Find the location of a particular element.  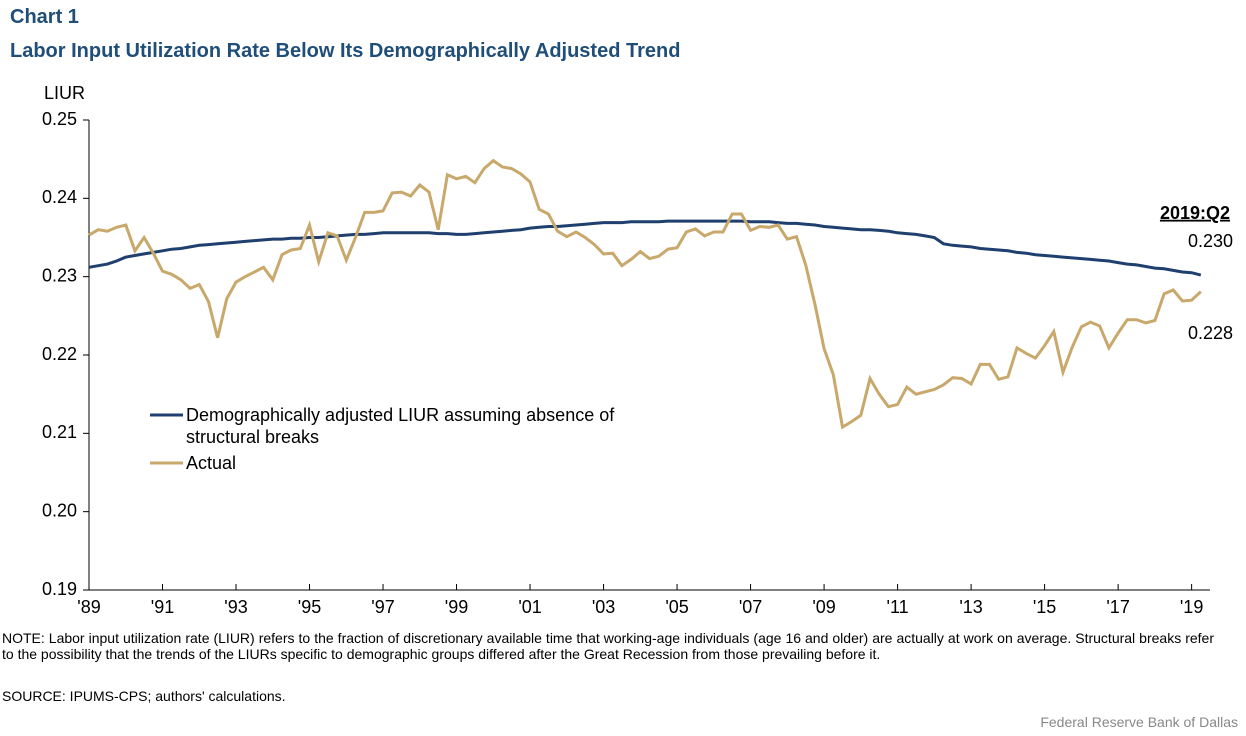

x-tick-label: '01 is located at coordinates (529, 607).